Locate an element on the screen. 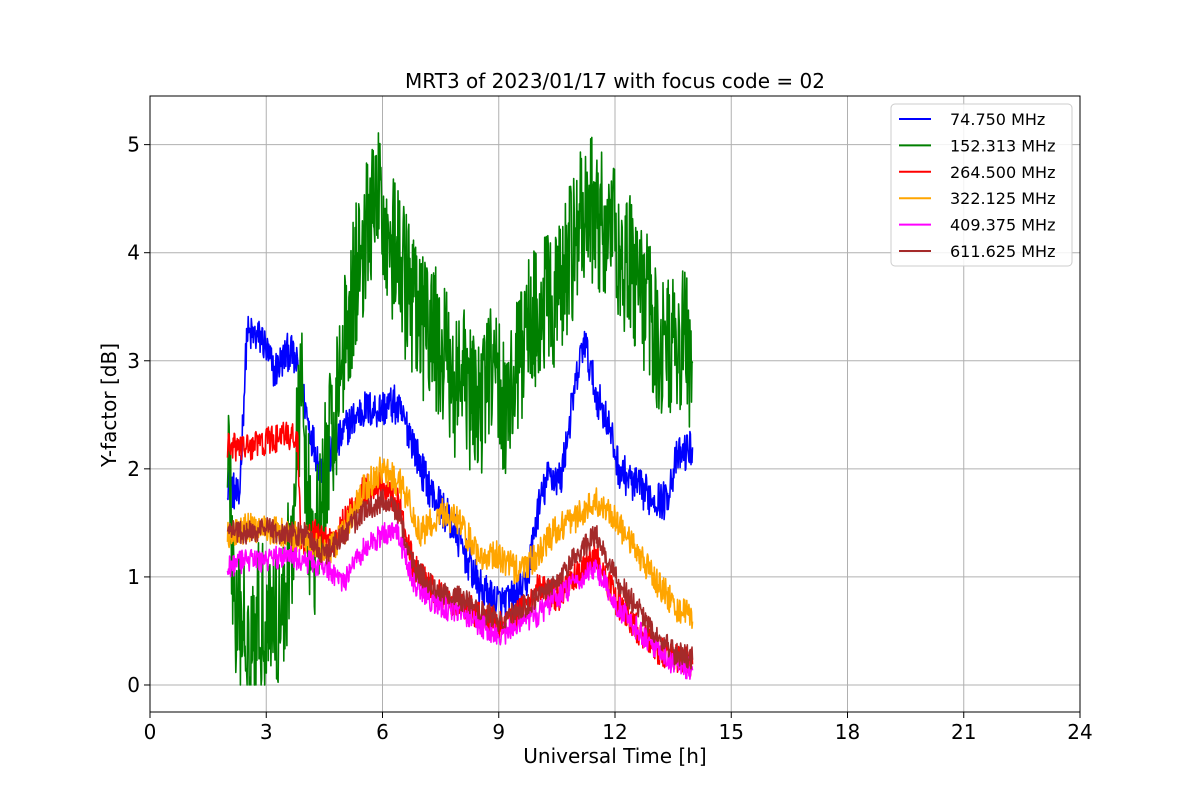  y-tick-label: 5 is located at coordinates (133, 145).